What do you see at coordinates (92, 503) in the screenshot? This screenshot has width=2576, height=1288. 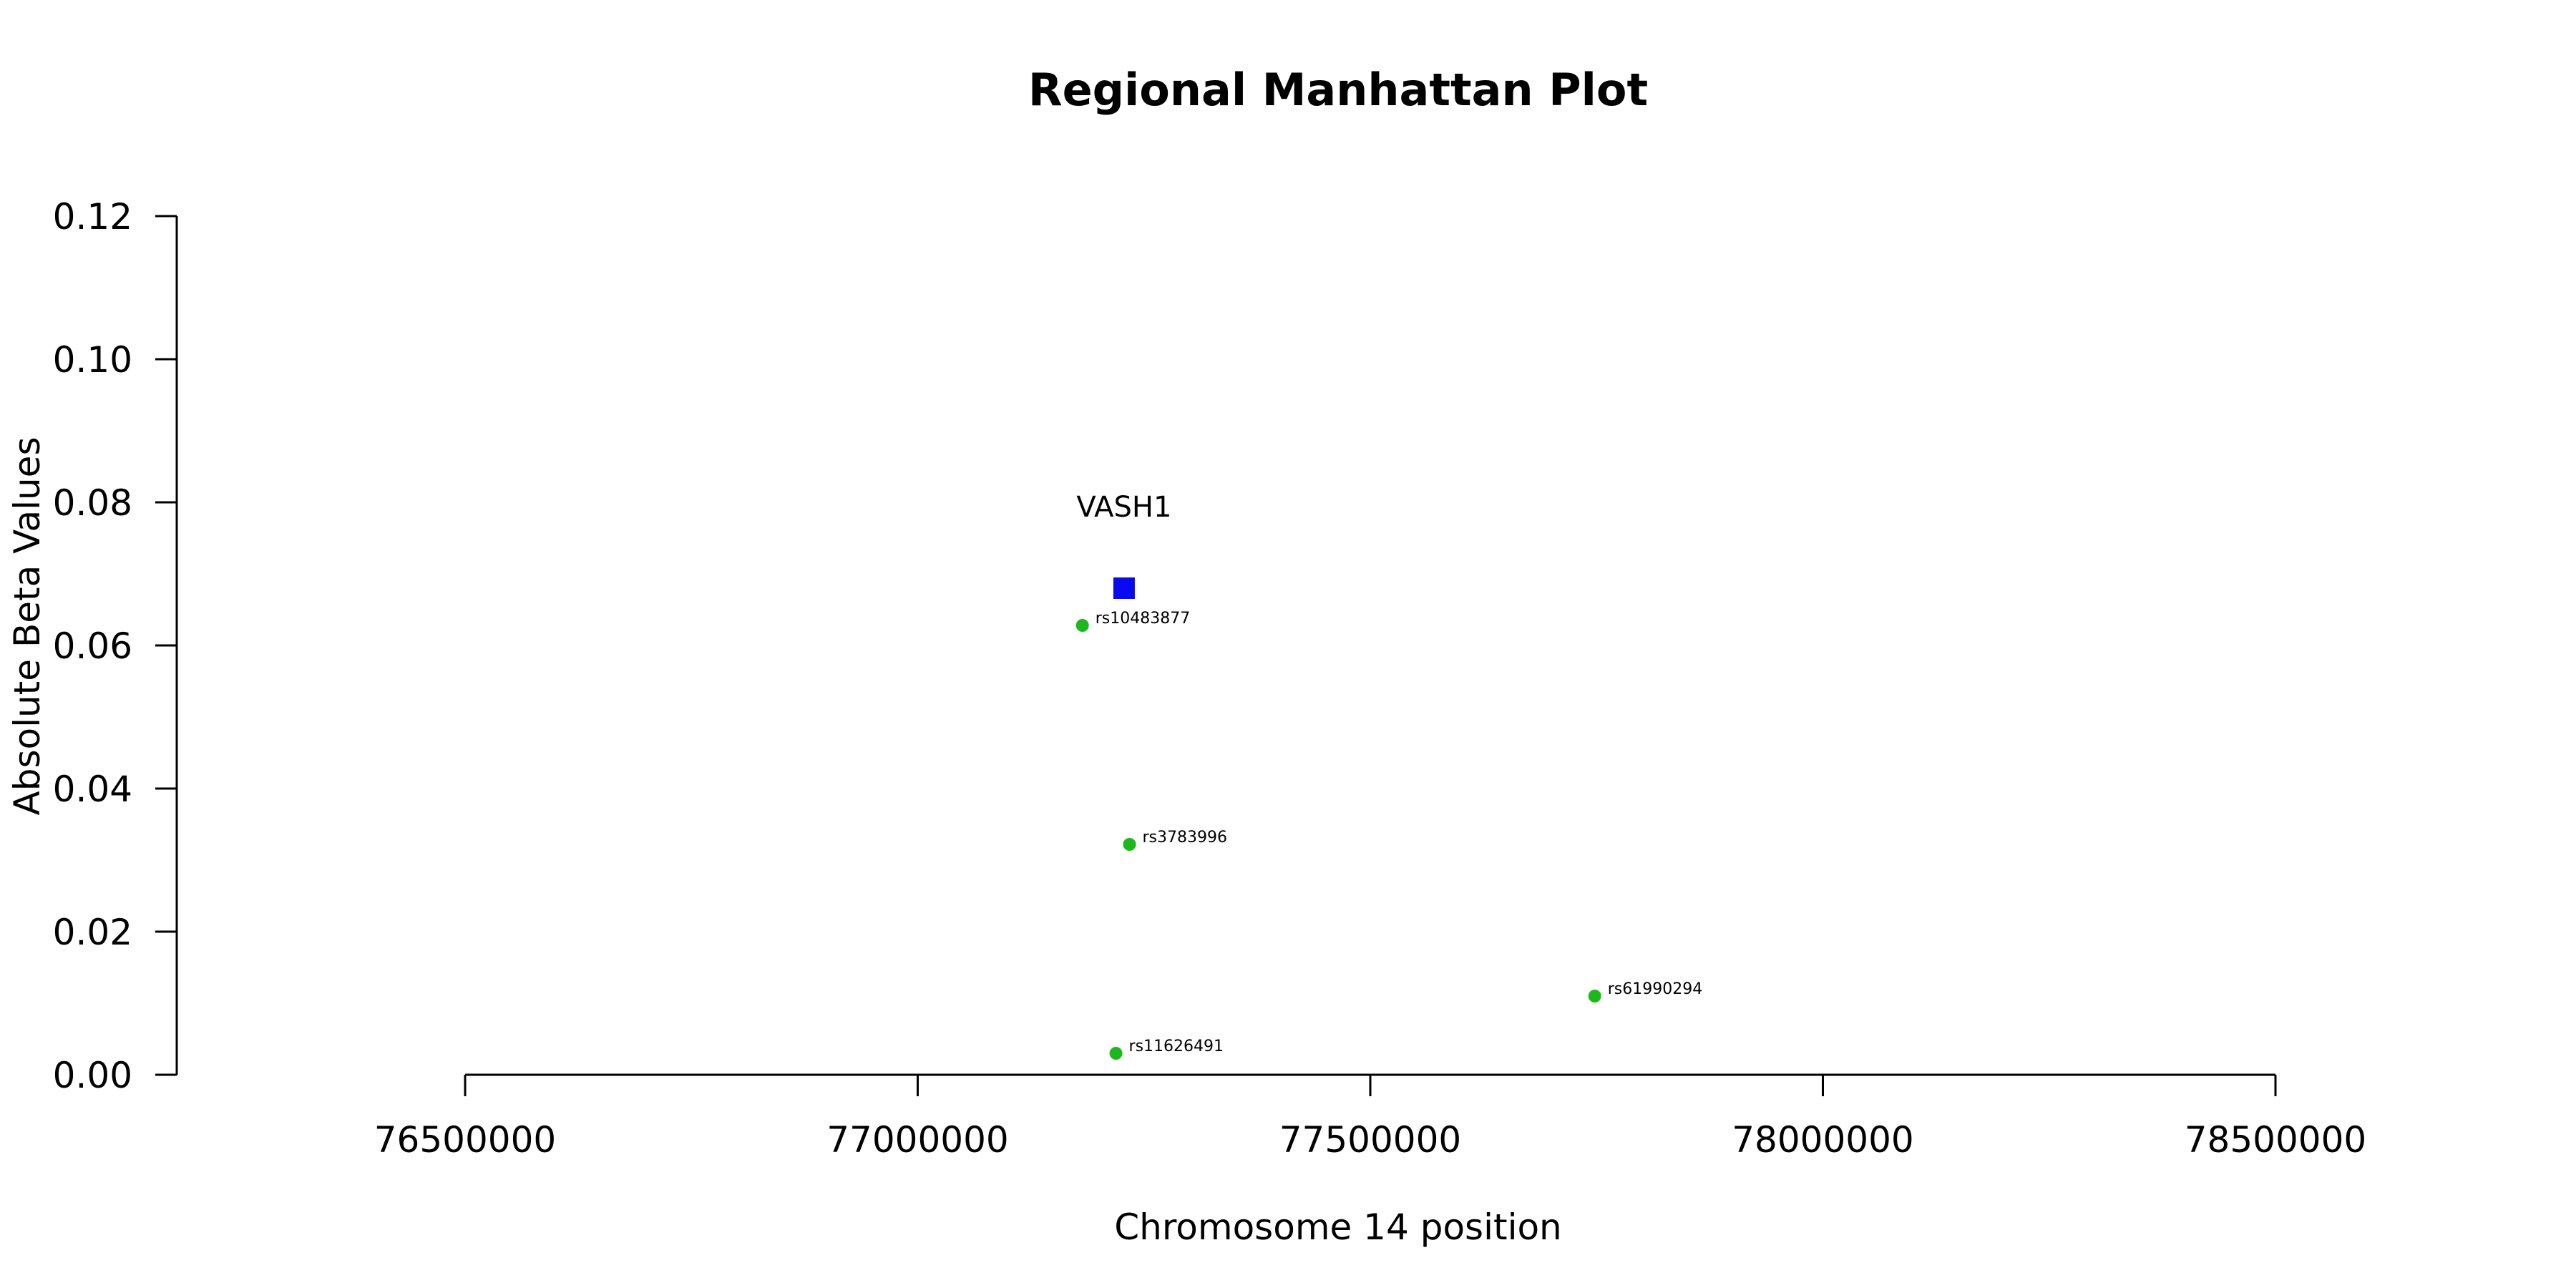 I see `y-tick-label: 0.08` at bounding box center [92, 503].